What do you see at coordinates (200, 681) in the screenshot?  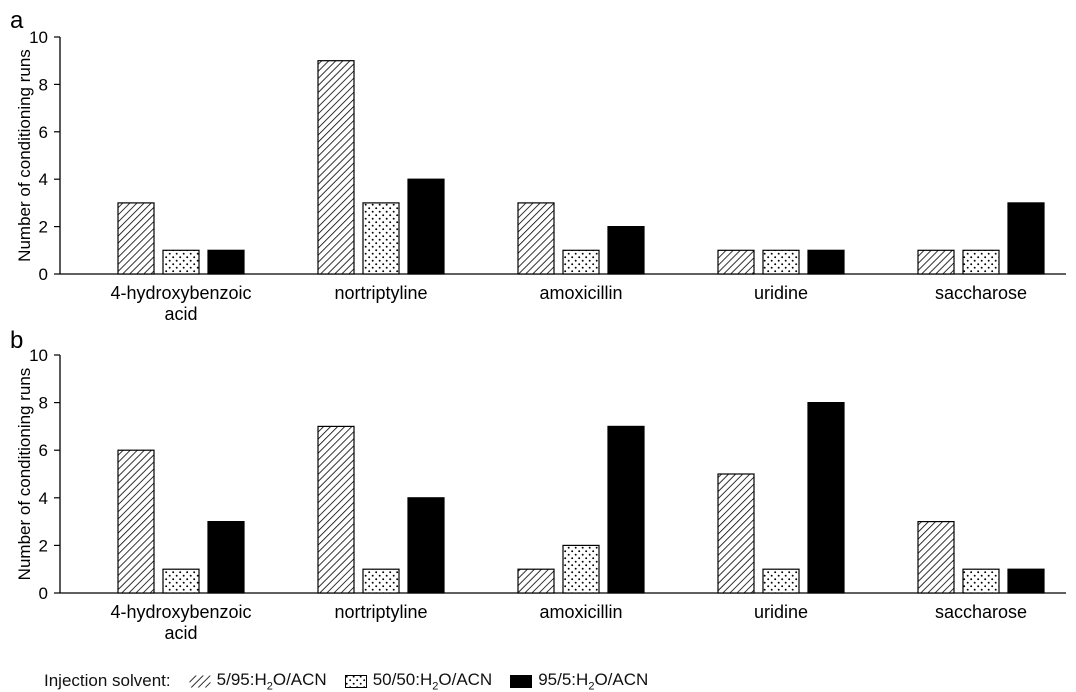 I see `hatch-swatch-icon` at bounding box center [200, 681].